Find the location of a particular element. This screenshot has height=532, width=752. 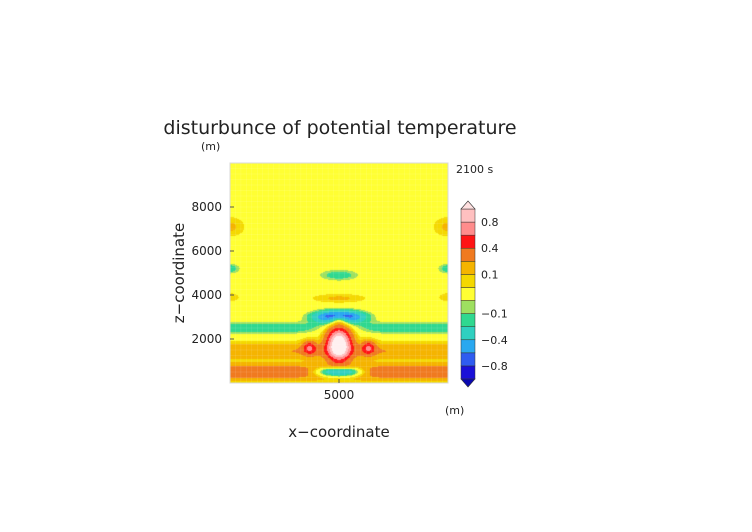

plot-grid is located at coordinates (339, 273).